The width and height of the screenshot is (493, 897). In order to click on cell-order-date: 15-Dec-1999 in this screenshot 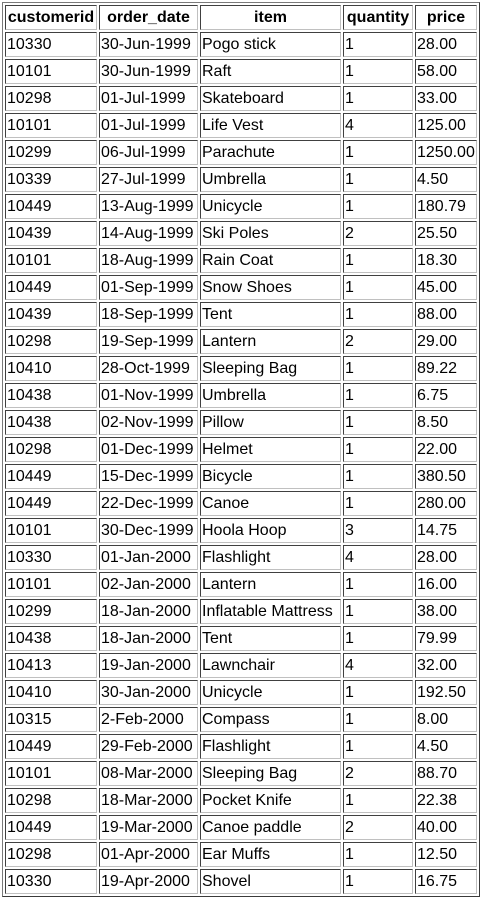, I will do `click(148, 476)`.